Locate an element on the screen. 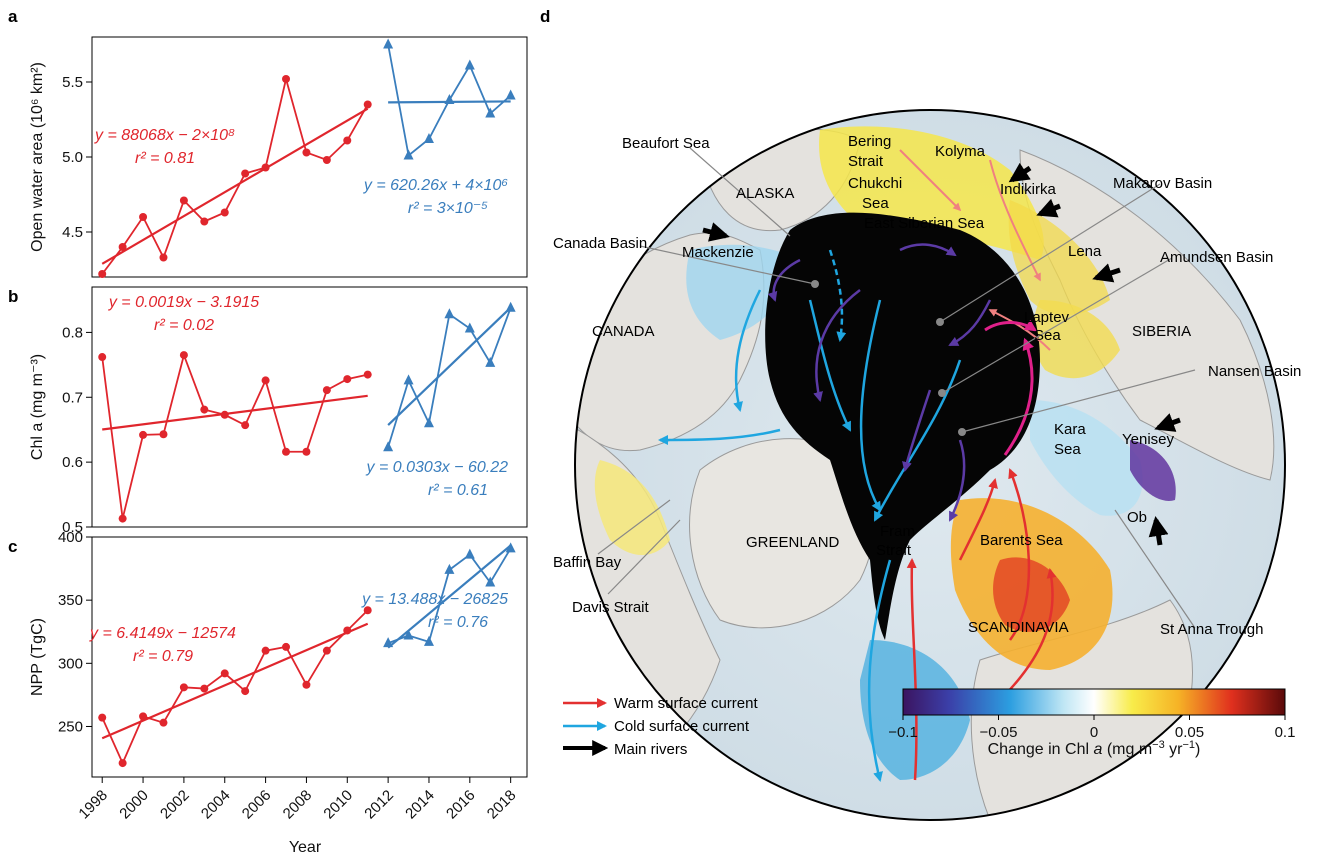 The height and width of the screenshot is (862, 1327). label-scandinavia: SCANDINAVIA is located at coordinates (1018, 627).